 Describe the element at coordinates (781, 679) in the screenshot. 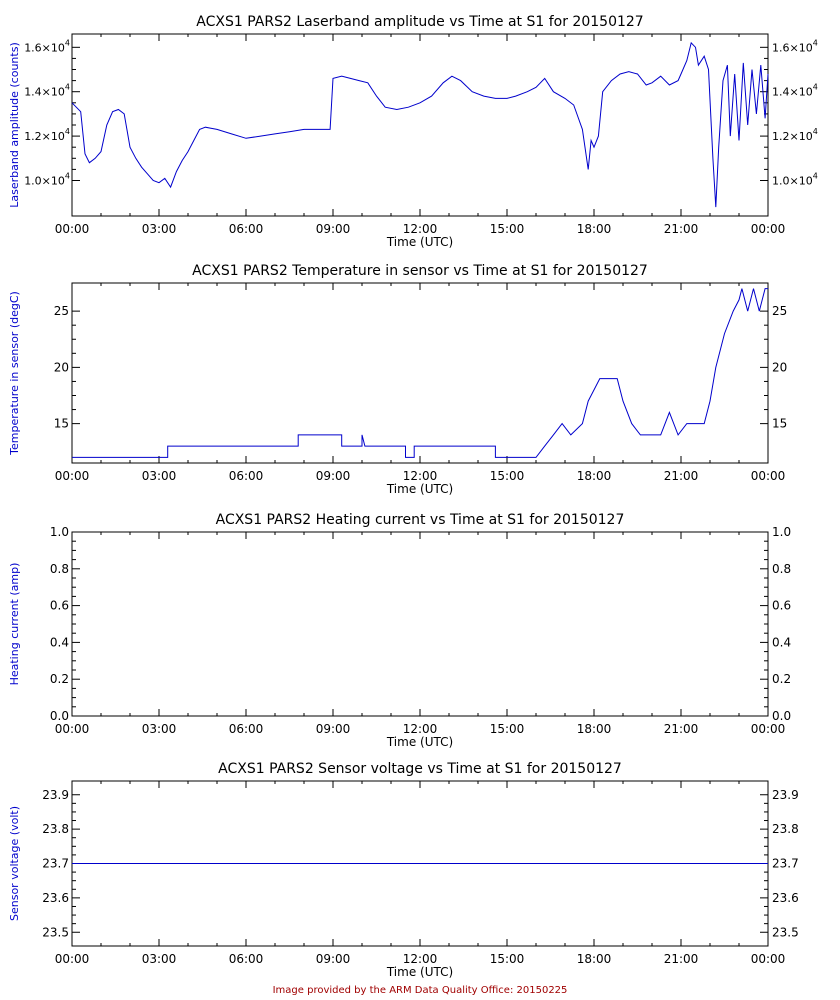

I see `y-tick-label-right: 0.2` at that location.